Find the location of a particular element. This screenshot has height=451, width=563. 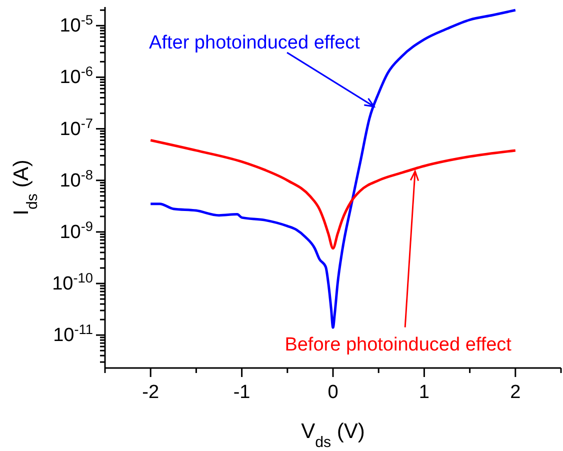

annotation: Before photoinduced effect is located at coordinates (398, 345).